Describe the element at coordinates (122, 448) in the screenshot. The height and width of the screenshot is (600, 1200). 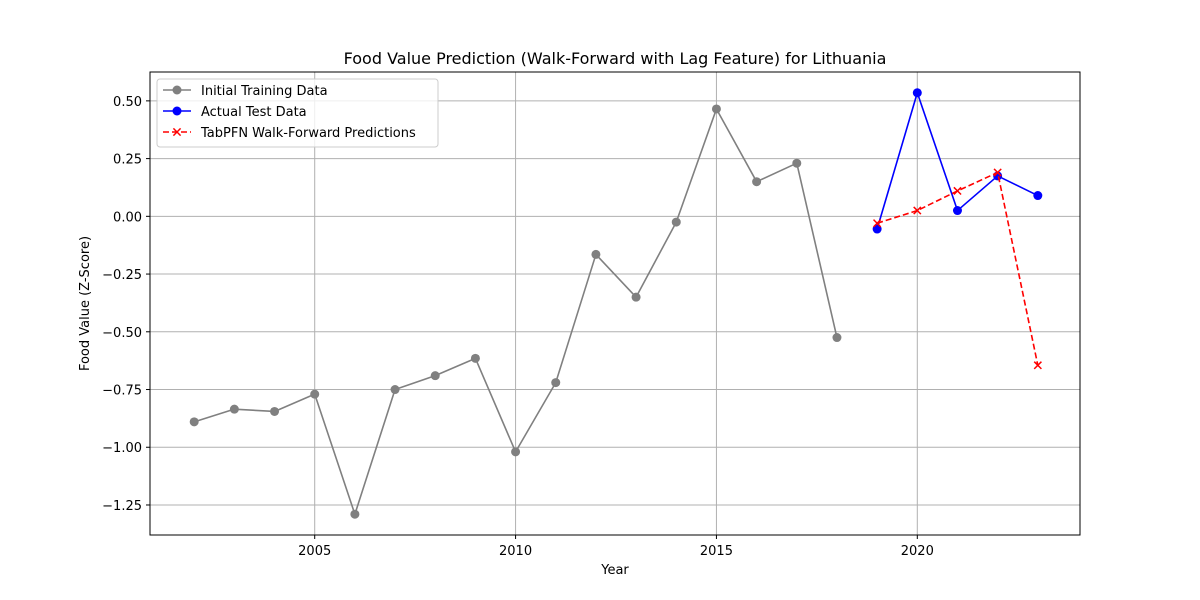
I see `y-tick-label: −1.00` at that location.